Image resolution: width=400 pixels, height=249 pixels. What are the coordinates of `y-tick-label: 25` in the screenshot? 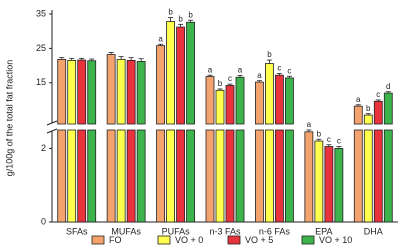 It's located at (41, 48).